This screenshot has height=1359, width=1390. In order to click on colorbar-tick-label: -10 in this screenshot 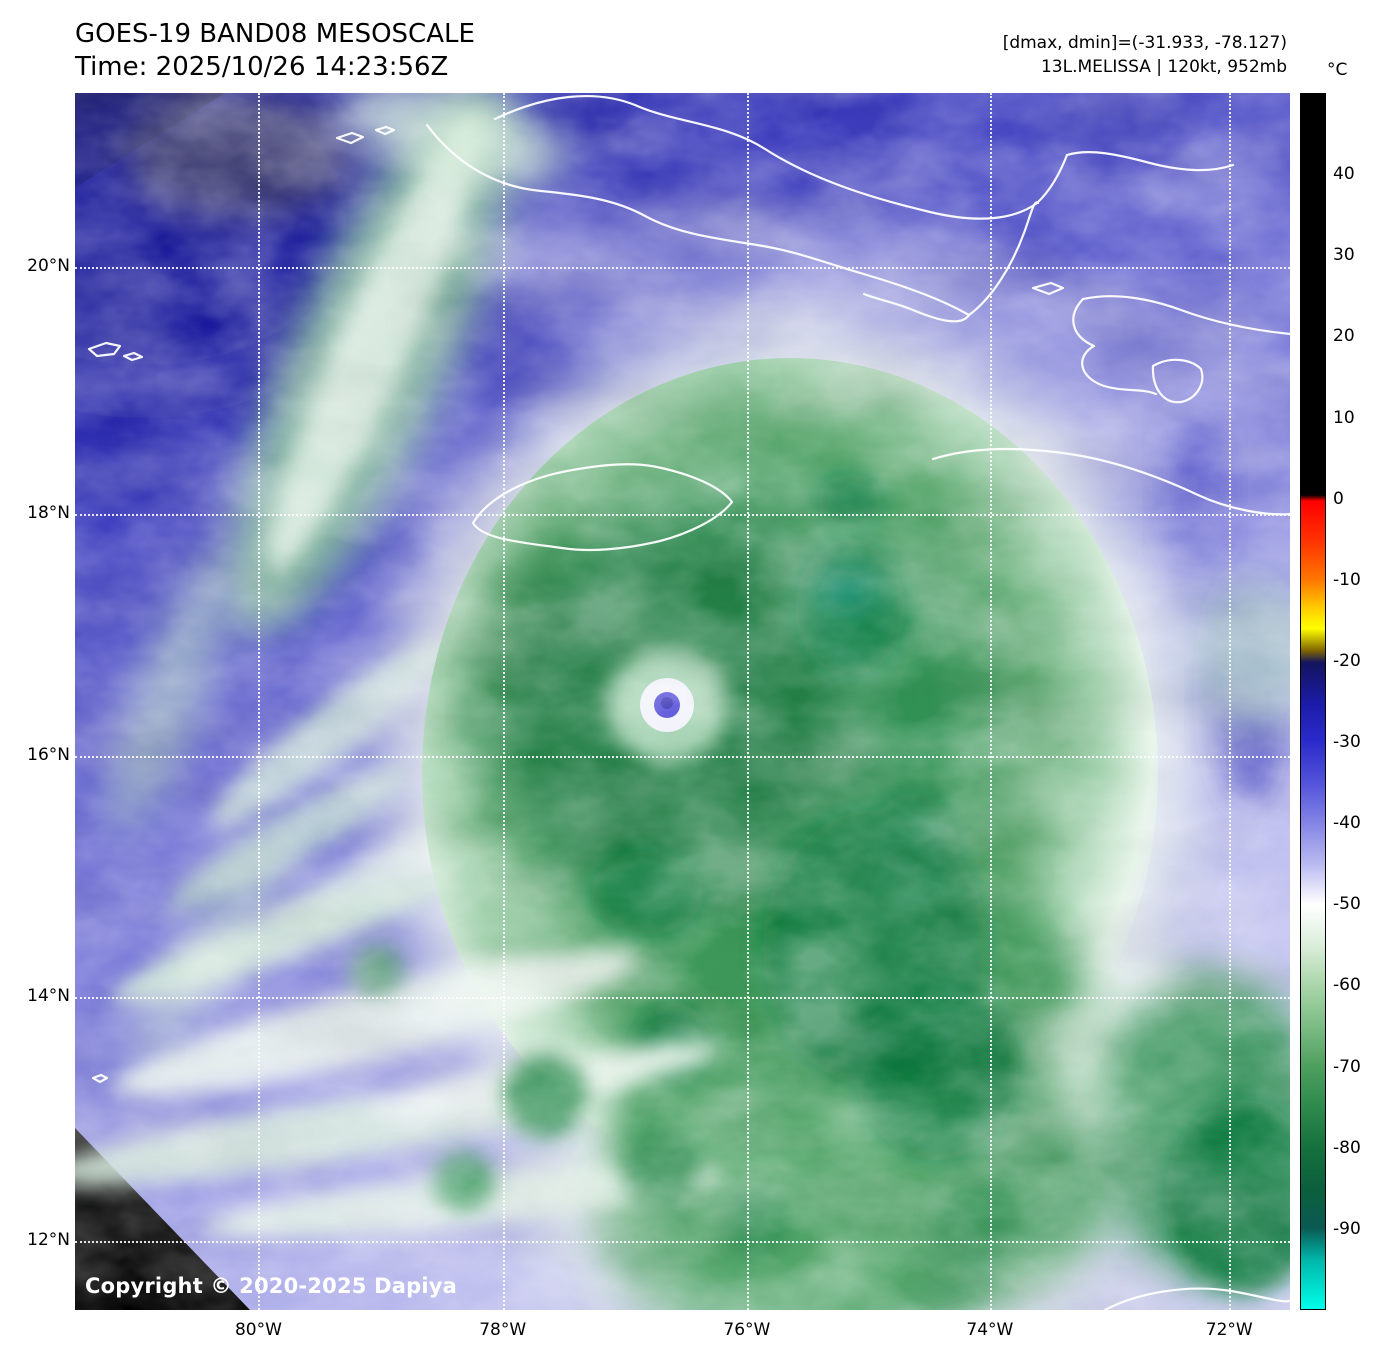, I will do `click(1347, 579)`.